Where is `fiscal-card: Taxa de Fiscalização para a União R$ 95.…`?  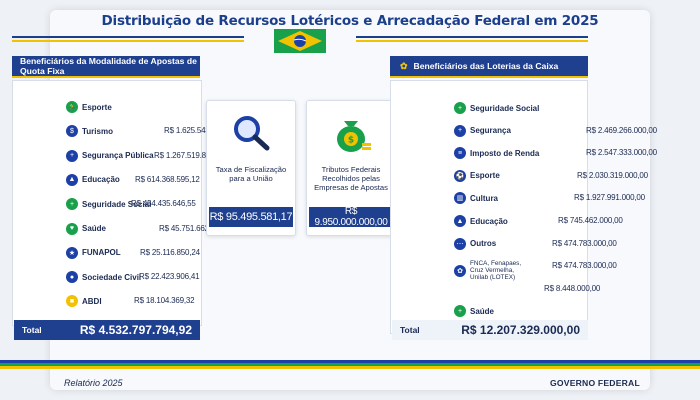 fiscal-card: Taxa de Fiscalização para a União R$ 95.… is located at coordinates (251, 168).